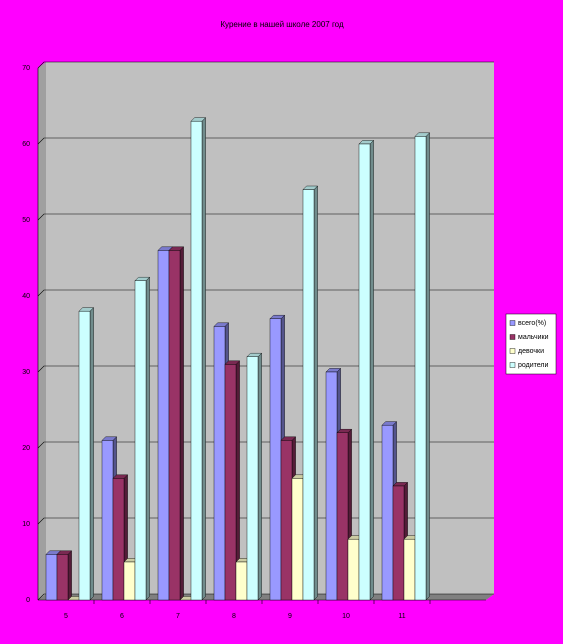 This screenshot has height=644, width=563. I want to click on legend-label: всего(%), so click(532, 323).